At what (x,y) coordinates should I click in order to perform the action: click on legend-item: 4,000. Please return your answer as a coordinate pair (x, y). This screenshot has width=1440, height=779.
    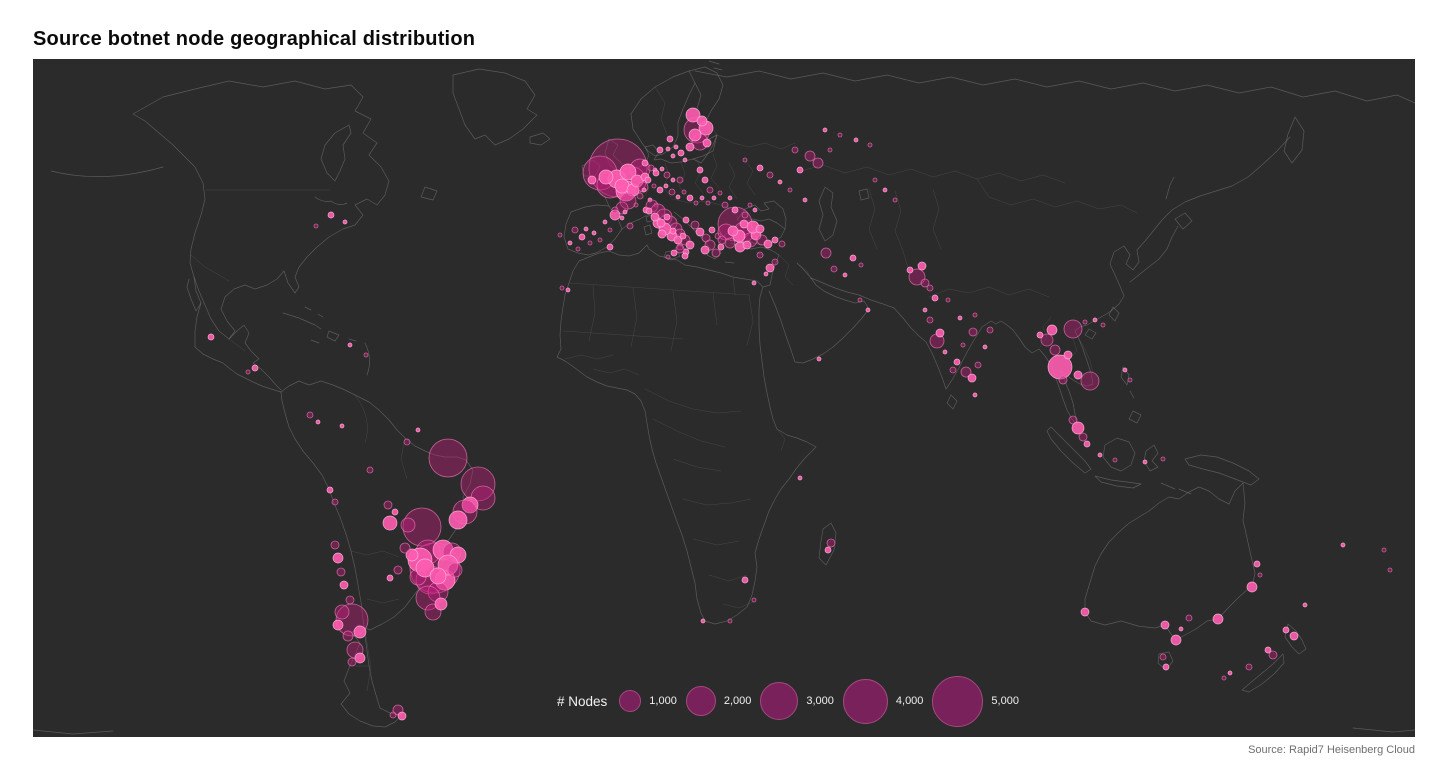
    Looking at the image, I should click on (883, 701).